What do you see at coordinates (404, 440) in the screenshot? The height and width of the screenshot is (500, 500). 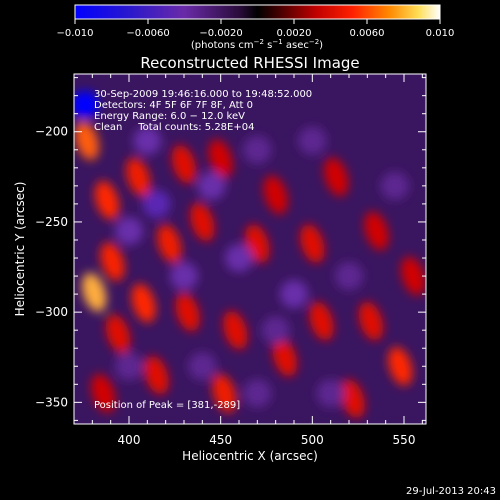 I see `x-tick-label: 550` at bounding box center [404, 440].